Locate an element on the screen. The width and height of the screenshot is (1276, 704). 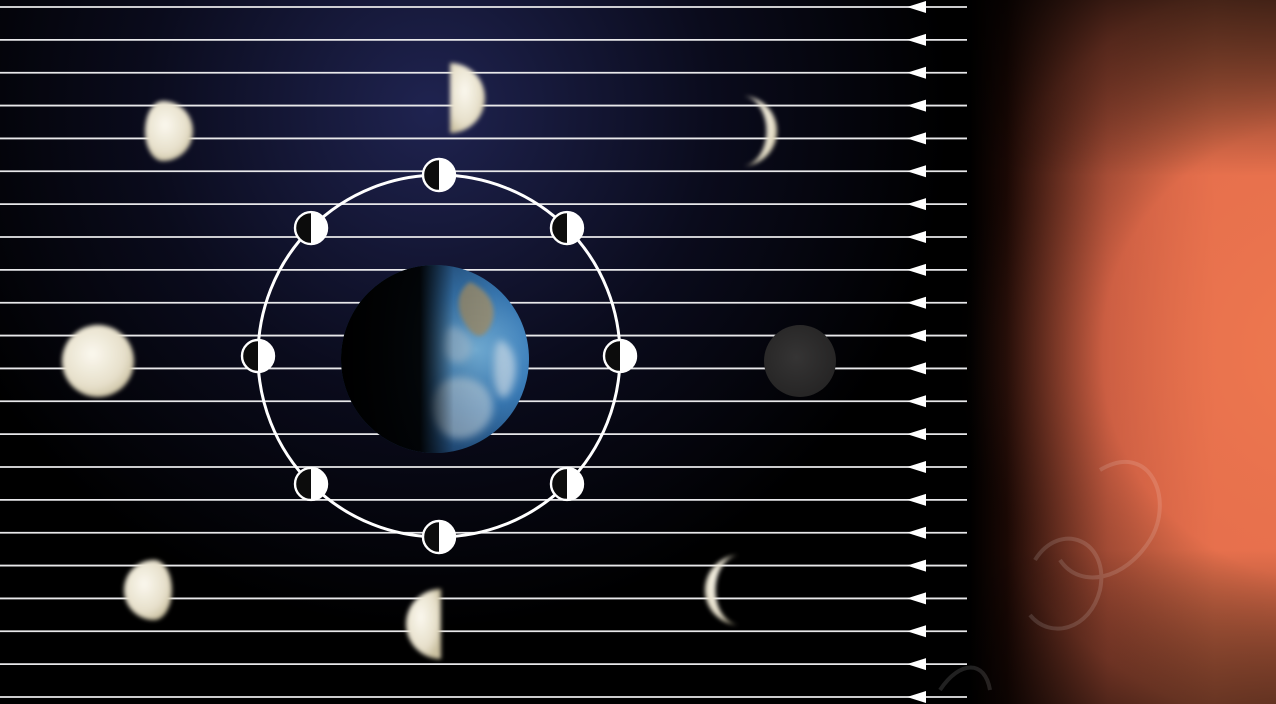
moon-phase-third-quarter is located at coordinates (423, 624).